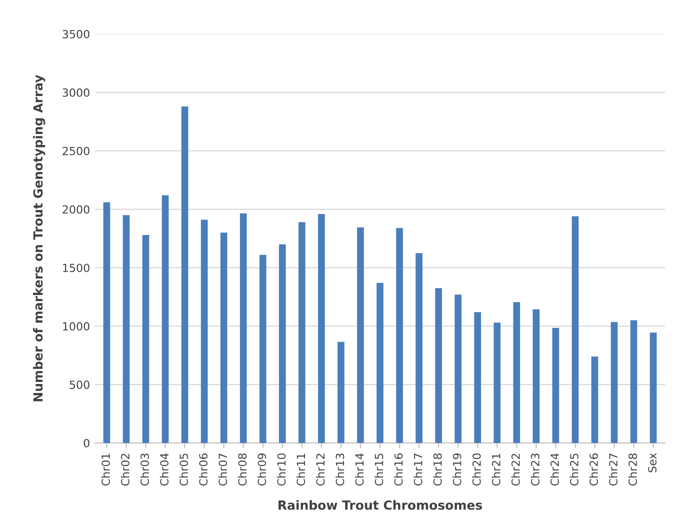 This screenshot has width=675, height=524. I want to click on x-tick-label: Chr19, so click(457, 470).